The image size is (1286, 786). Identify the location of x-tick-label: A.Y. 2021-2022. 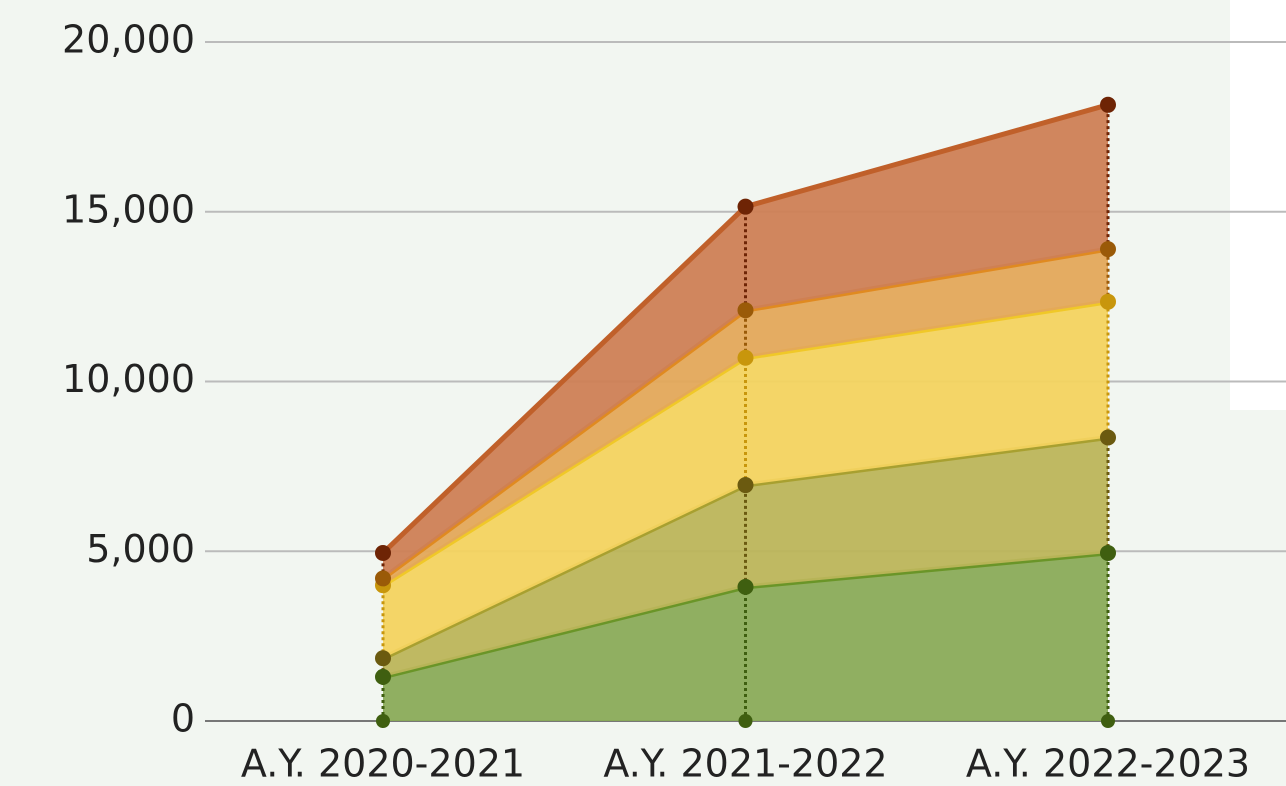
(745, 764).